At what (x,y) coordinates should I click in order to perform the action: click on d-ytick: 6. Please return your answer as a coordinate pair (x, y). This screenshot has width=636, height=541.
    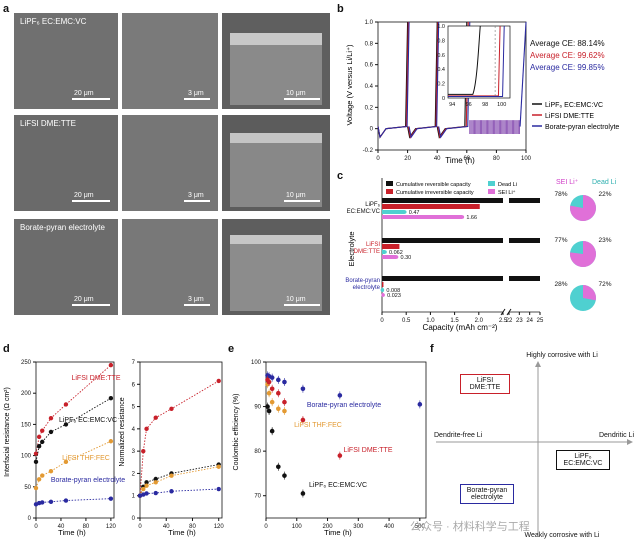
    Looking at the image, I should click on (134, 385).